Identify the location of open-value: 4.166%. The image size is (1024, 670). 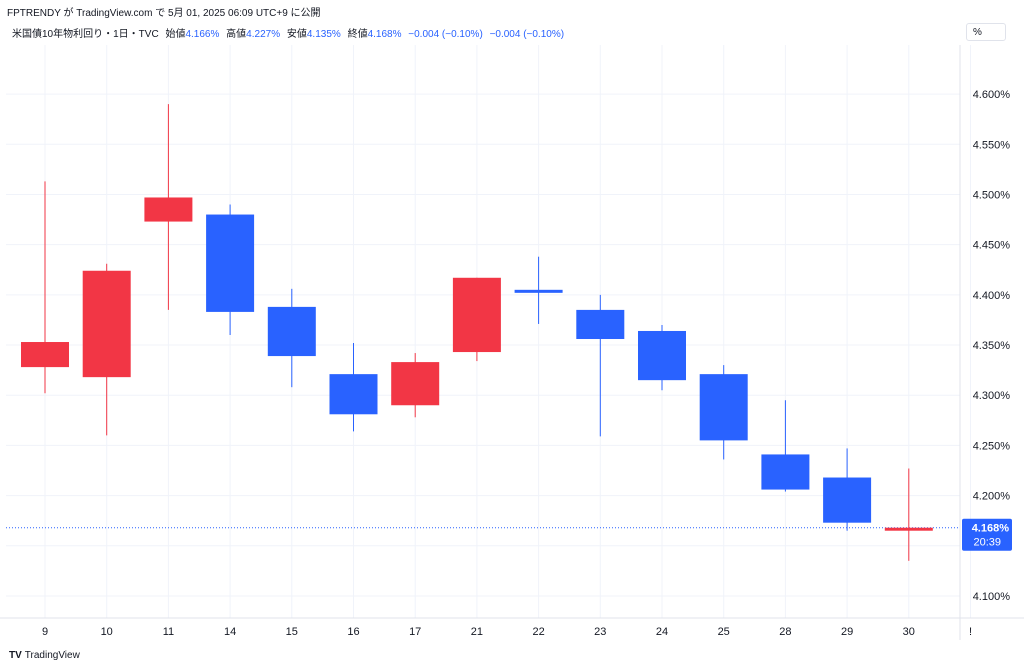
(202, 34).